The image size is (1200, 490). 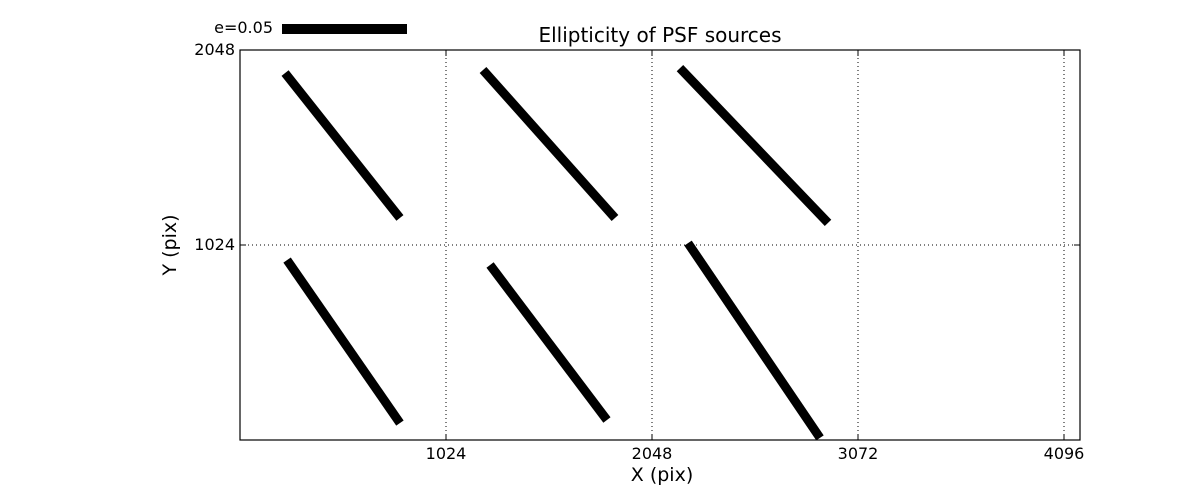 What do you see at coordinates (652, 453) in the screenshot?
I see `x-tick-label: 2048` at bounding box center [652, 453].